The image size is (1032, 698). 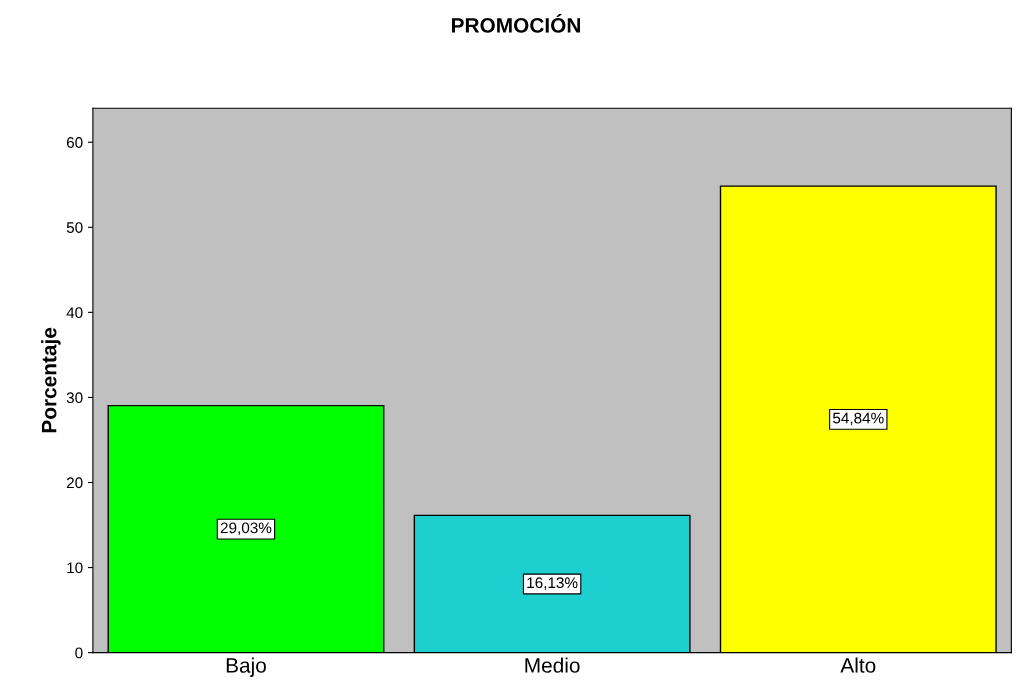 I want to click on y-tick-label: 20, so click(x=74, y=483).